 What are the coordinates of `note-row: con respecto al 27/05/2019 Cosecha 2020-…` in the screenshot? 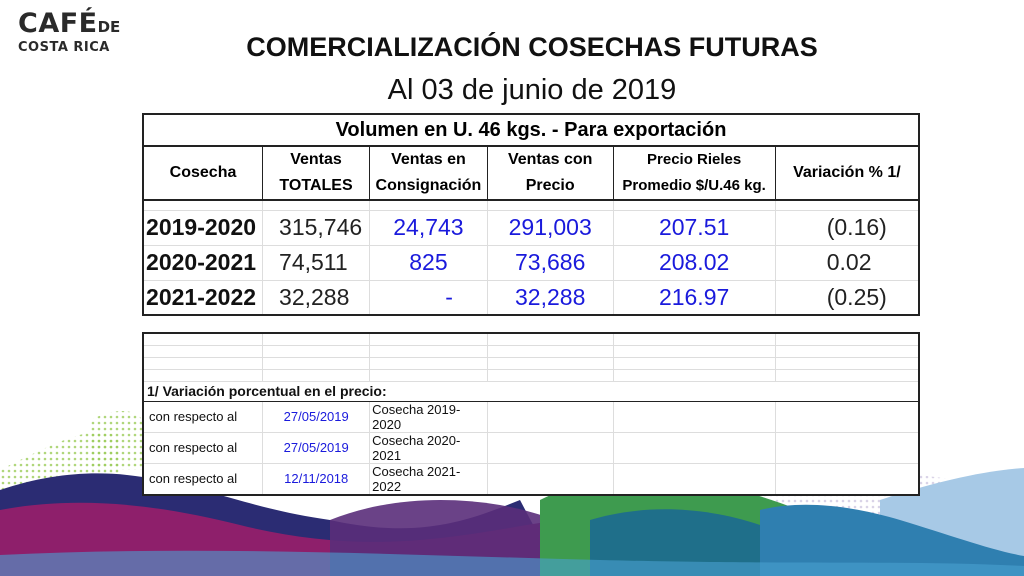 It's located at (531, 448).